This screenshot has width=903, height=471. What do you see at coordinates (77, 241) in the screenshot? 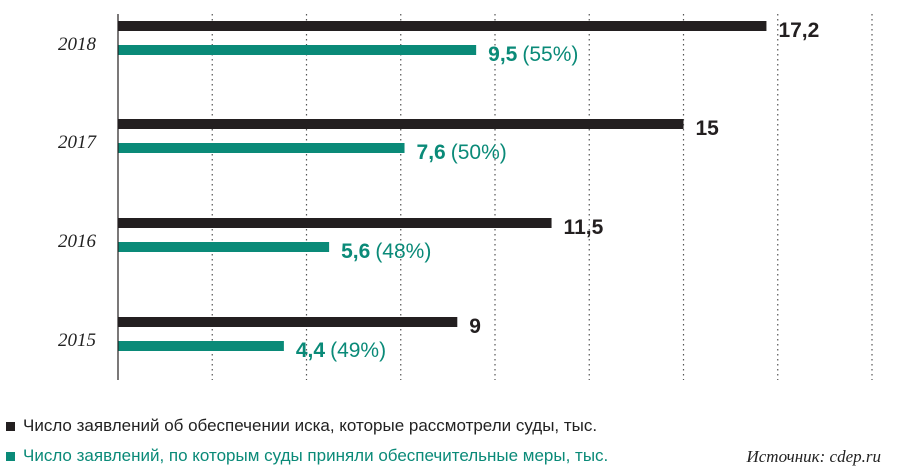
I see `category-label: 2016` at bounding box center [77, 241].